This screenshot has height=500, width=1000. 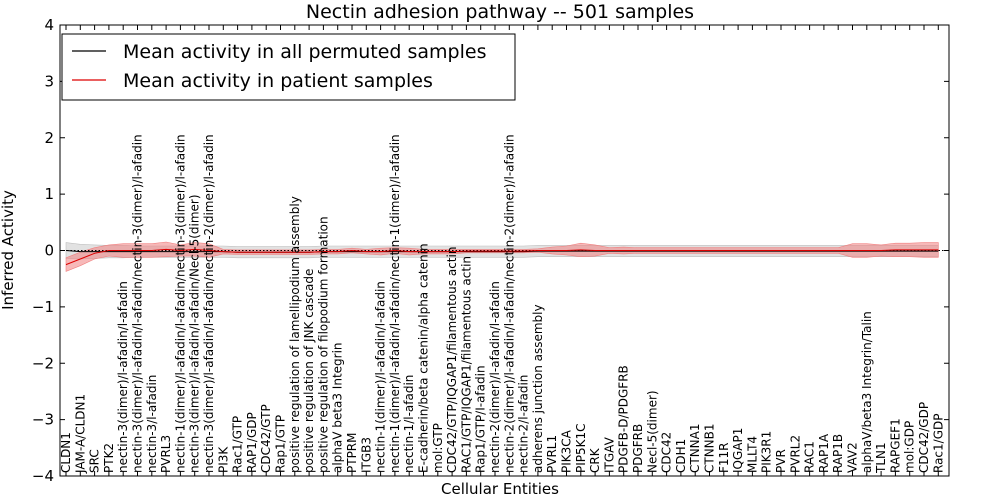 What do you see at coordinates (252, 442) in the screenshot?
I see `category-label: RAP1/GDP` at bounding box center [252, 442].